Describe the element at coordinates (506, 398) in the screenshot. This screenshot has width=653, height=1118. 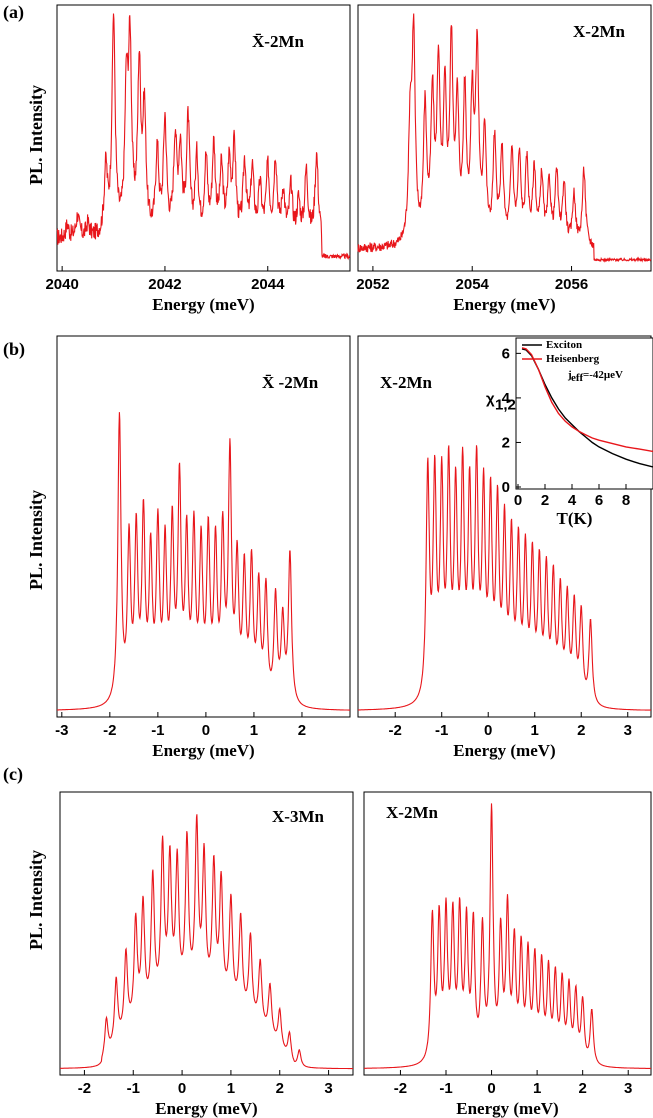
I see `inset-y-tick-label: 4` at that location.